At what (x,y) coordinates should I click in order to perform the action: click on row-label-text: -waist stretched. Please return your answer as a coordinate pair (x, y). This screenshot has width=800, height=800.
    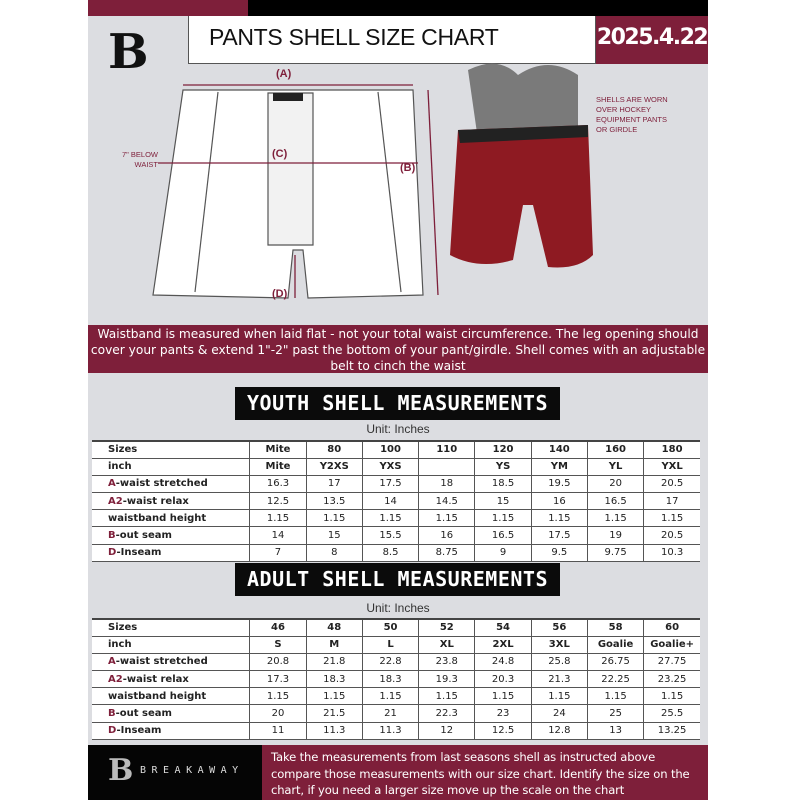
    Looking at the image, I should click on (161, 662).